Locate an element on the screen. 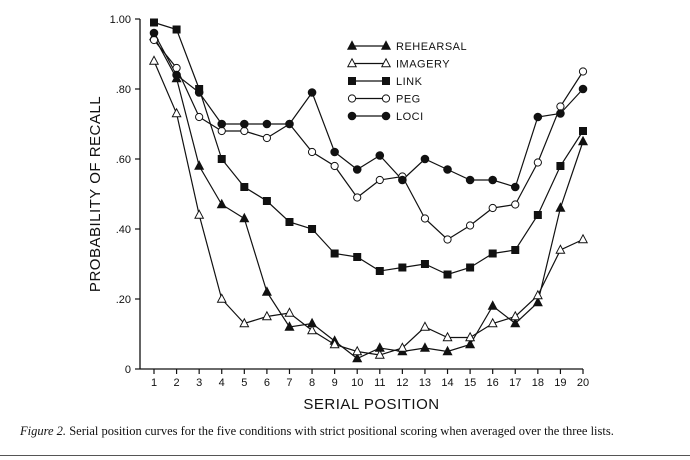  x-tick-label: 13 is located at coordinates (425, 383).